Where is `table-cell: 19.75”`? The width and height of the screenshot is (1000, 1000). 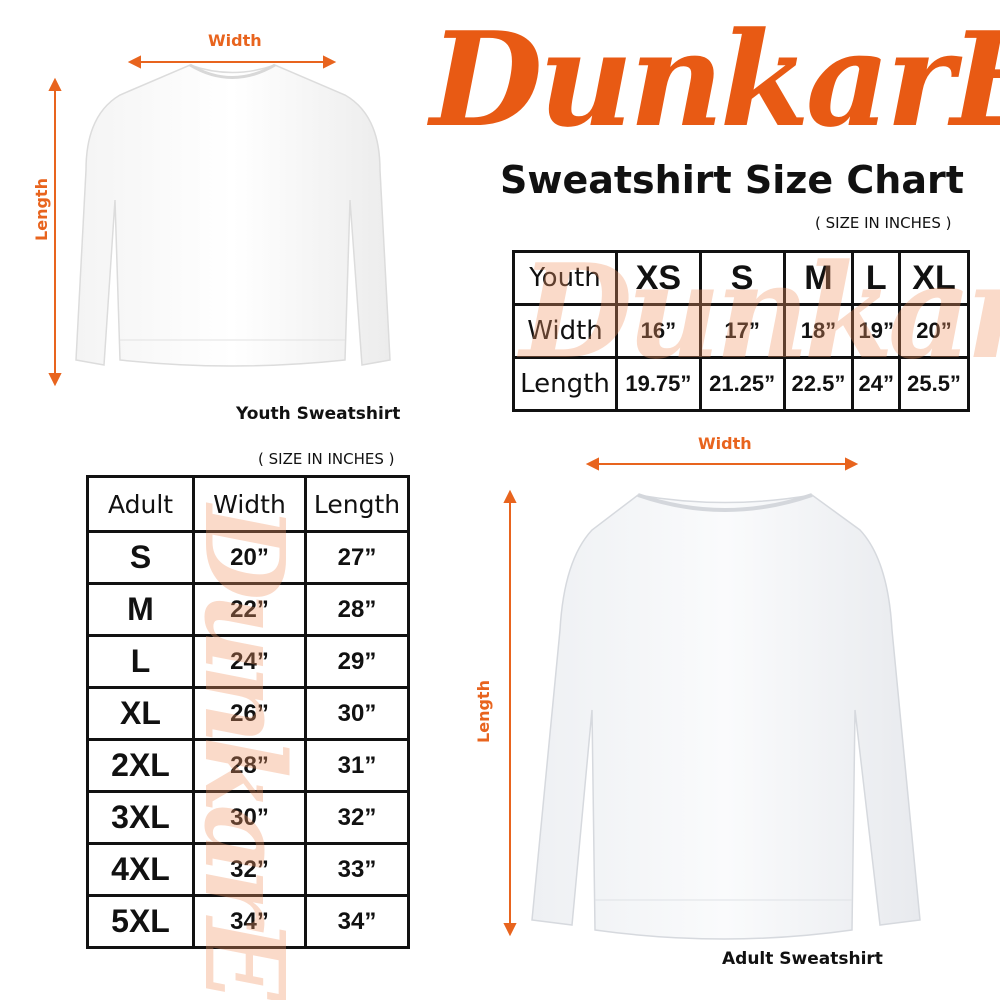 table-cell: 19.75” is located at coordinates (658, 384).